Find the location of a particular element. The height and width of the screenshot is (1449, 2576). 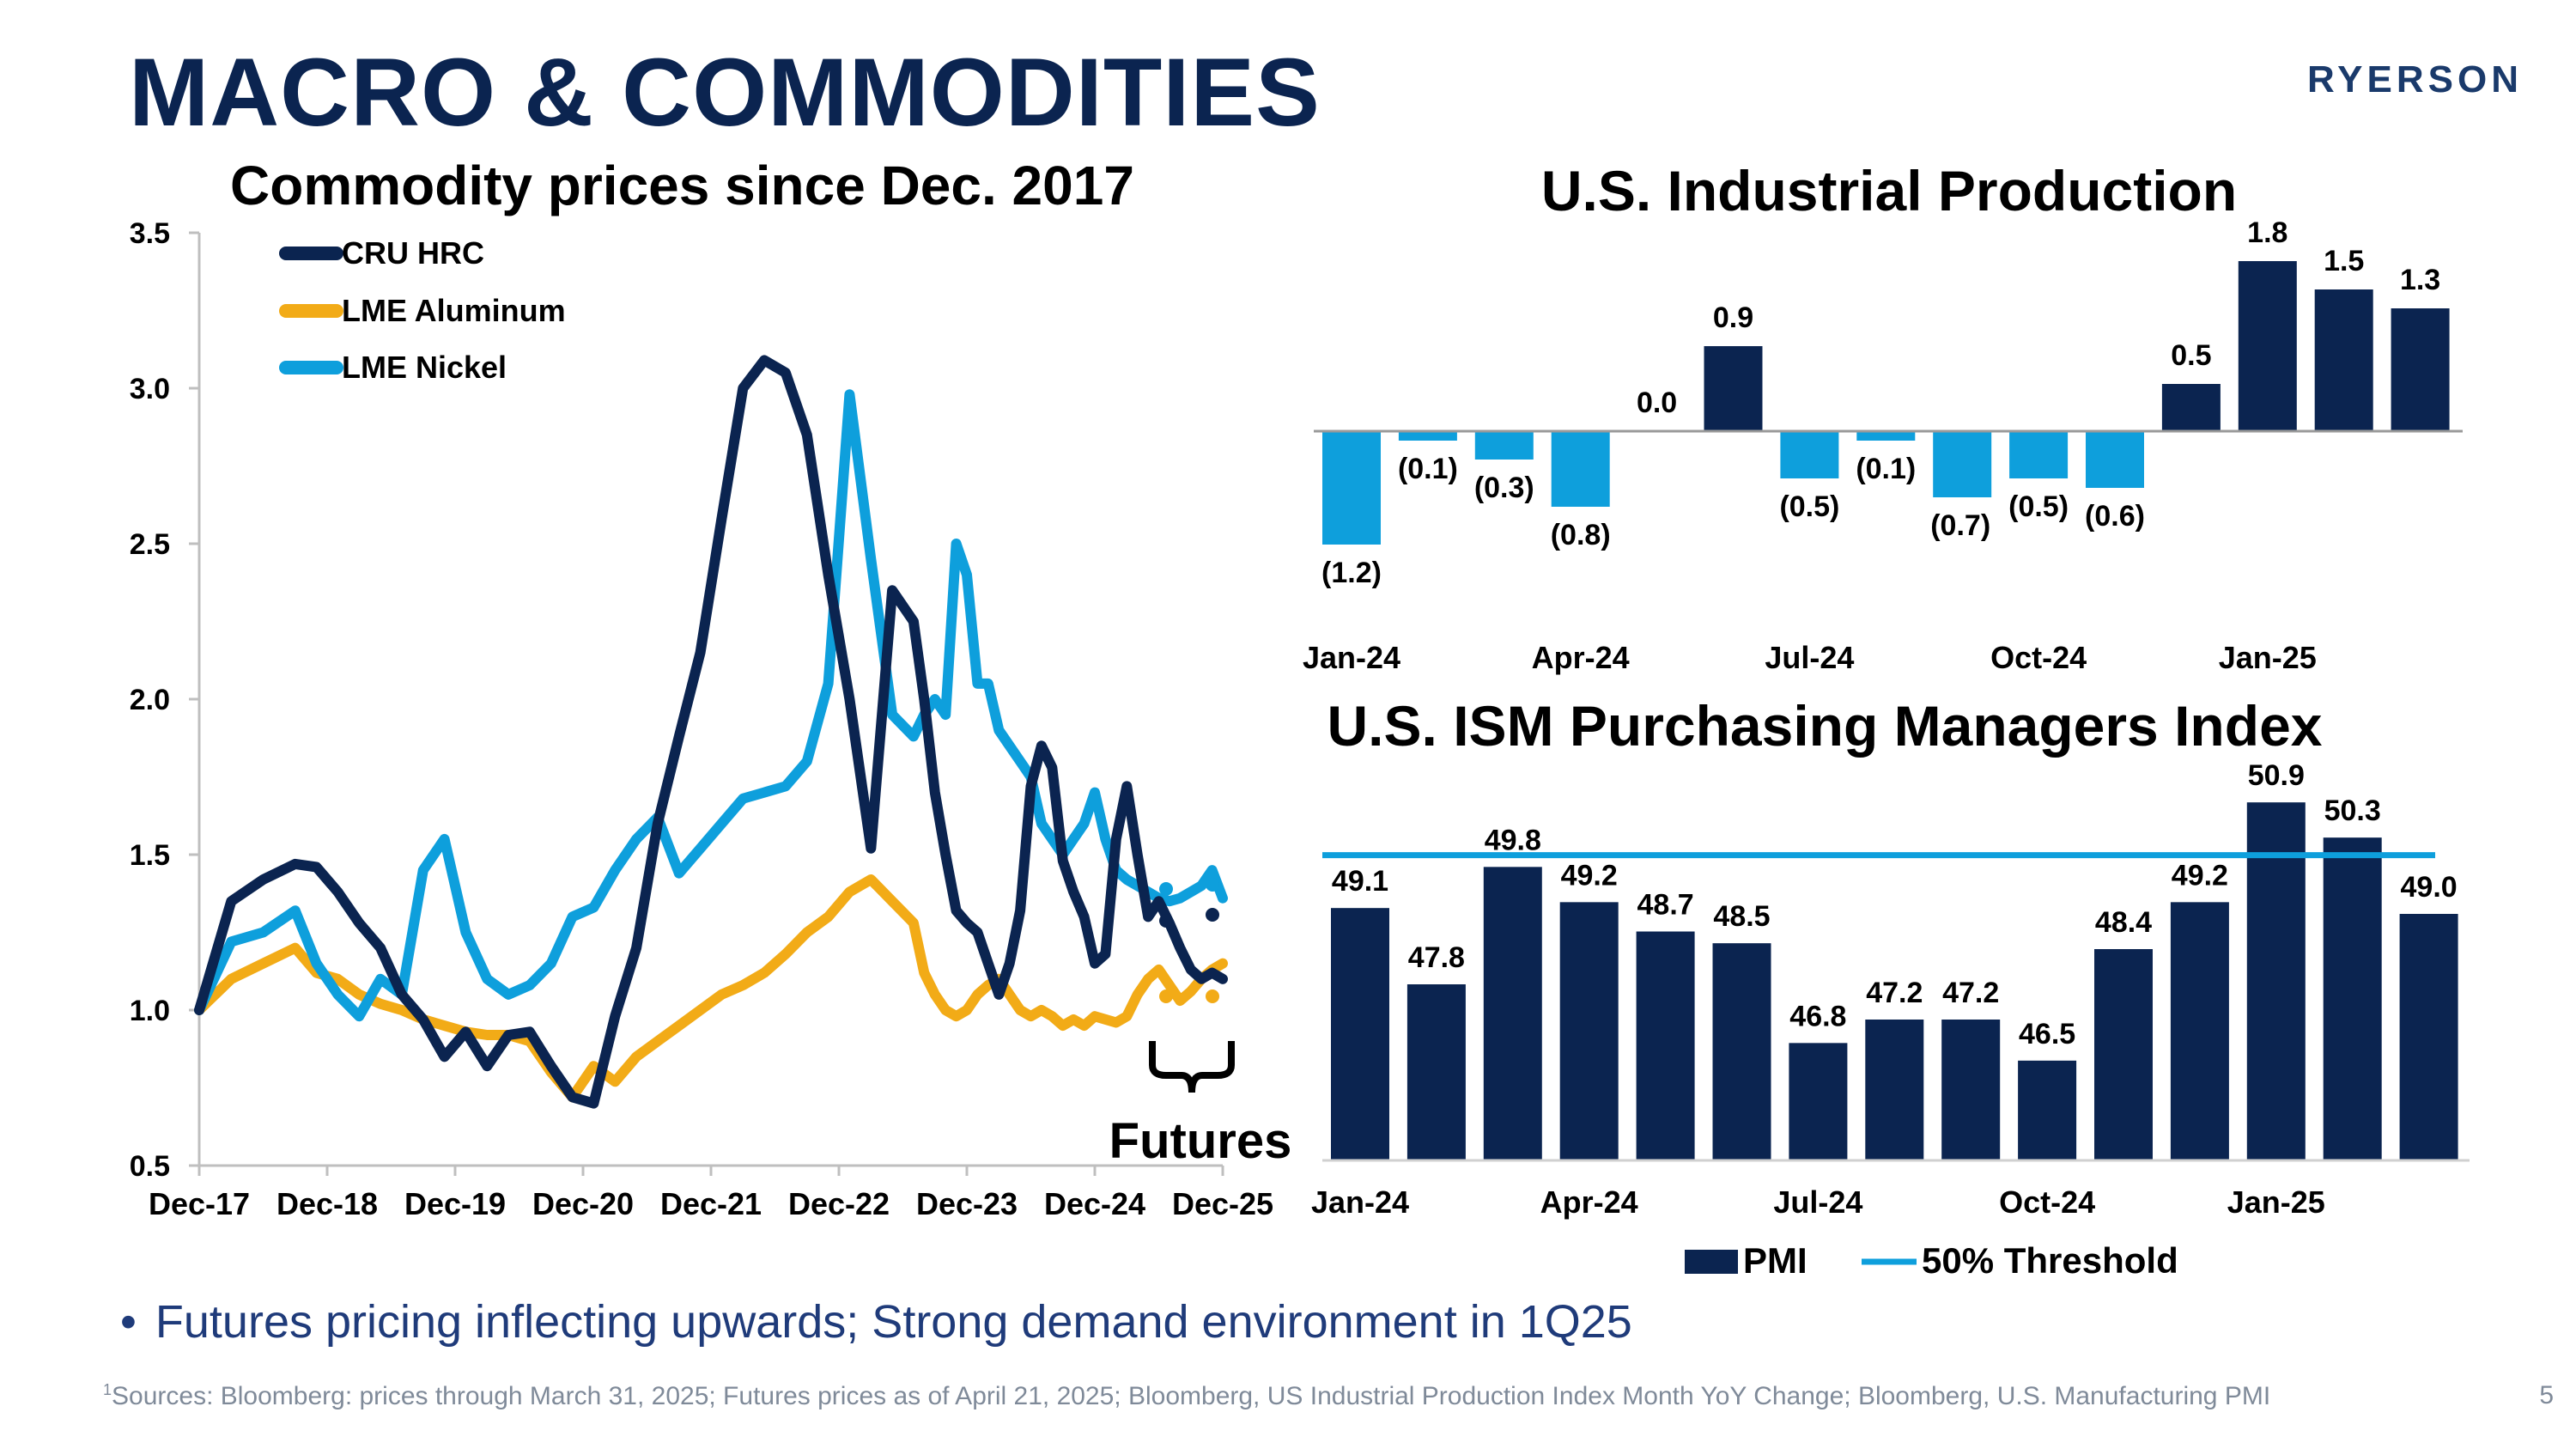

ip-x-tick-label: Jan-24 is located at coordinates (1352, 657).